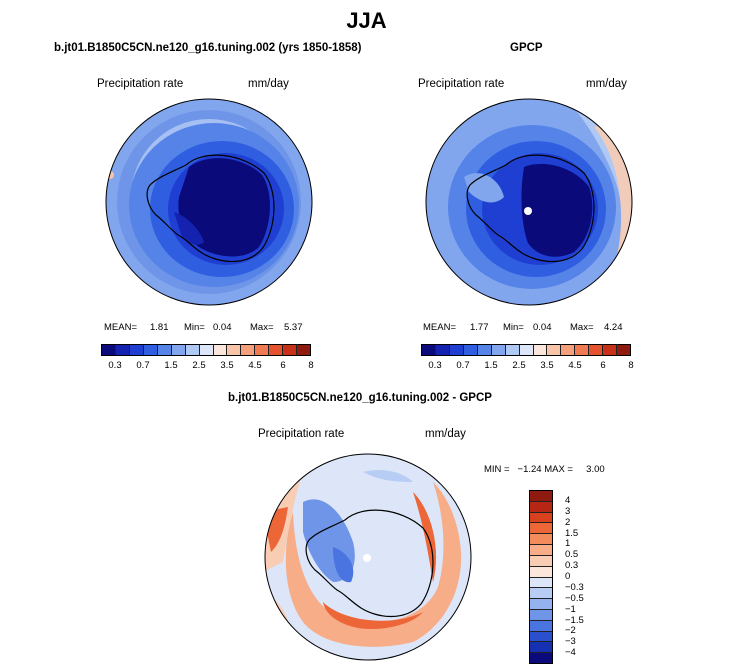 This screenshot has height=672, width=733. Describe the element at coordinates (572, 555) in the screenshot. I see `colorbar-tick-label: 0.5` at that location.